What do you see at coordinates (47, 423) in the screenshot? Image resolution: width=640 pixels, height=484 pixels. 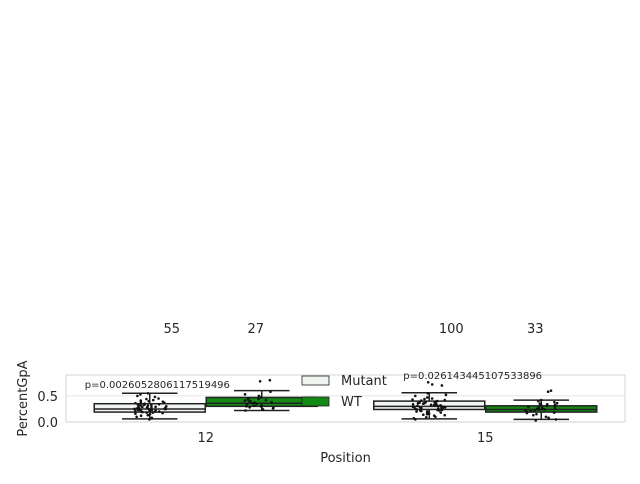 I see `y-tick-label: 0.0` at bounding box center [47, 423].